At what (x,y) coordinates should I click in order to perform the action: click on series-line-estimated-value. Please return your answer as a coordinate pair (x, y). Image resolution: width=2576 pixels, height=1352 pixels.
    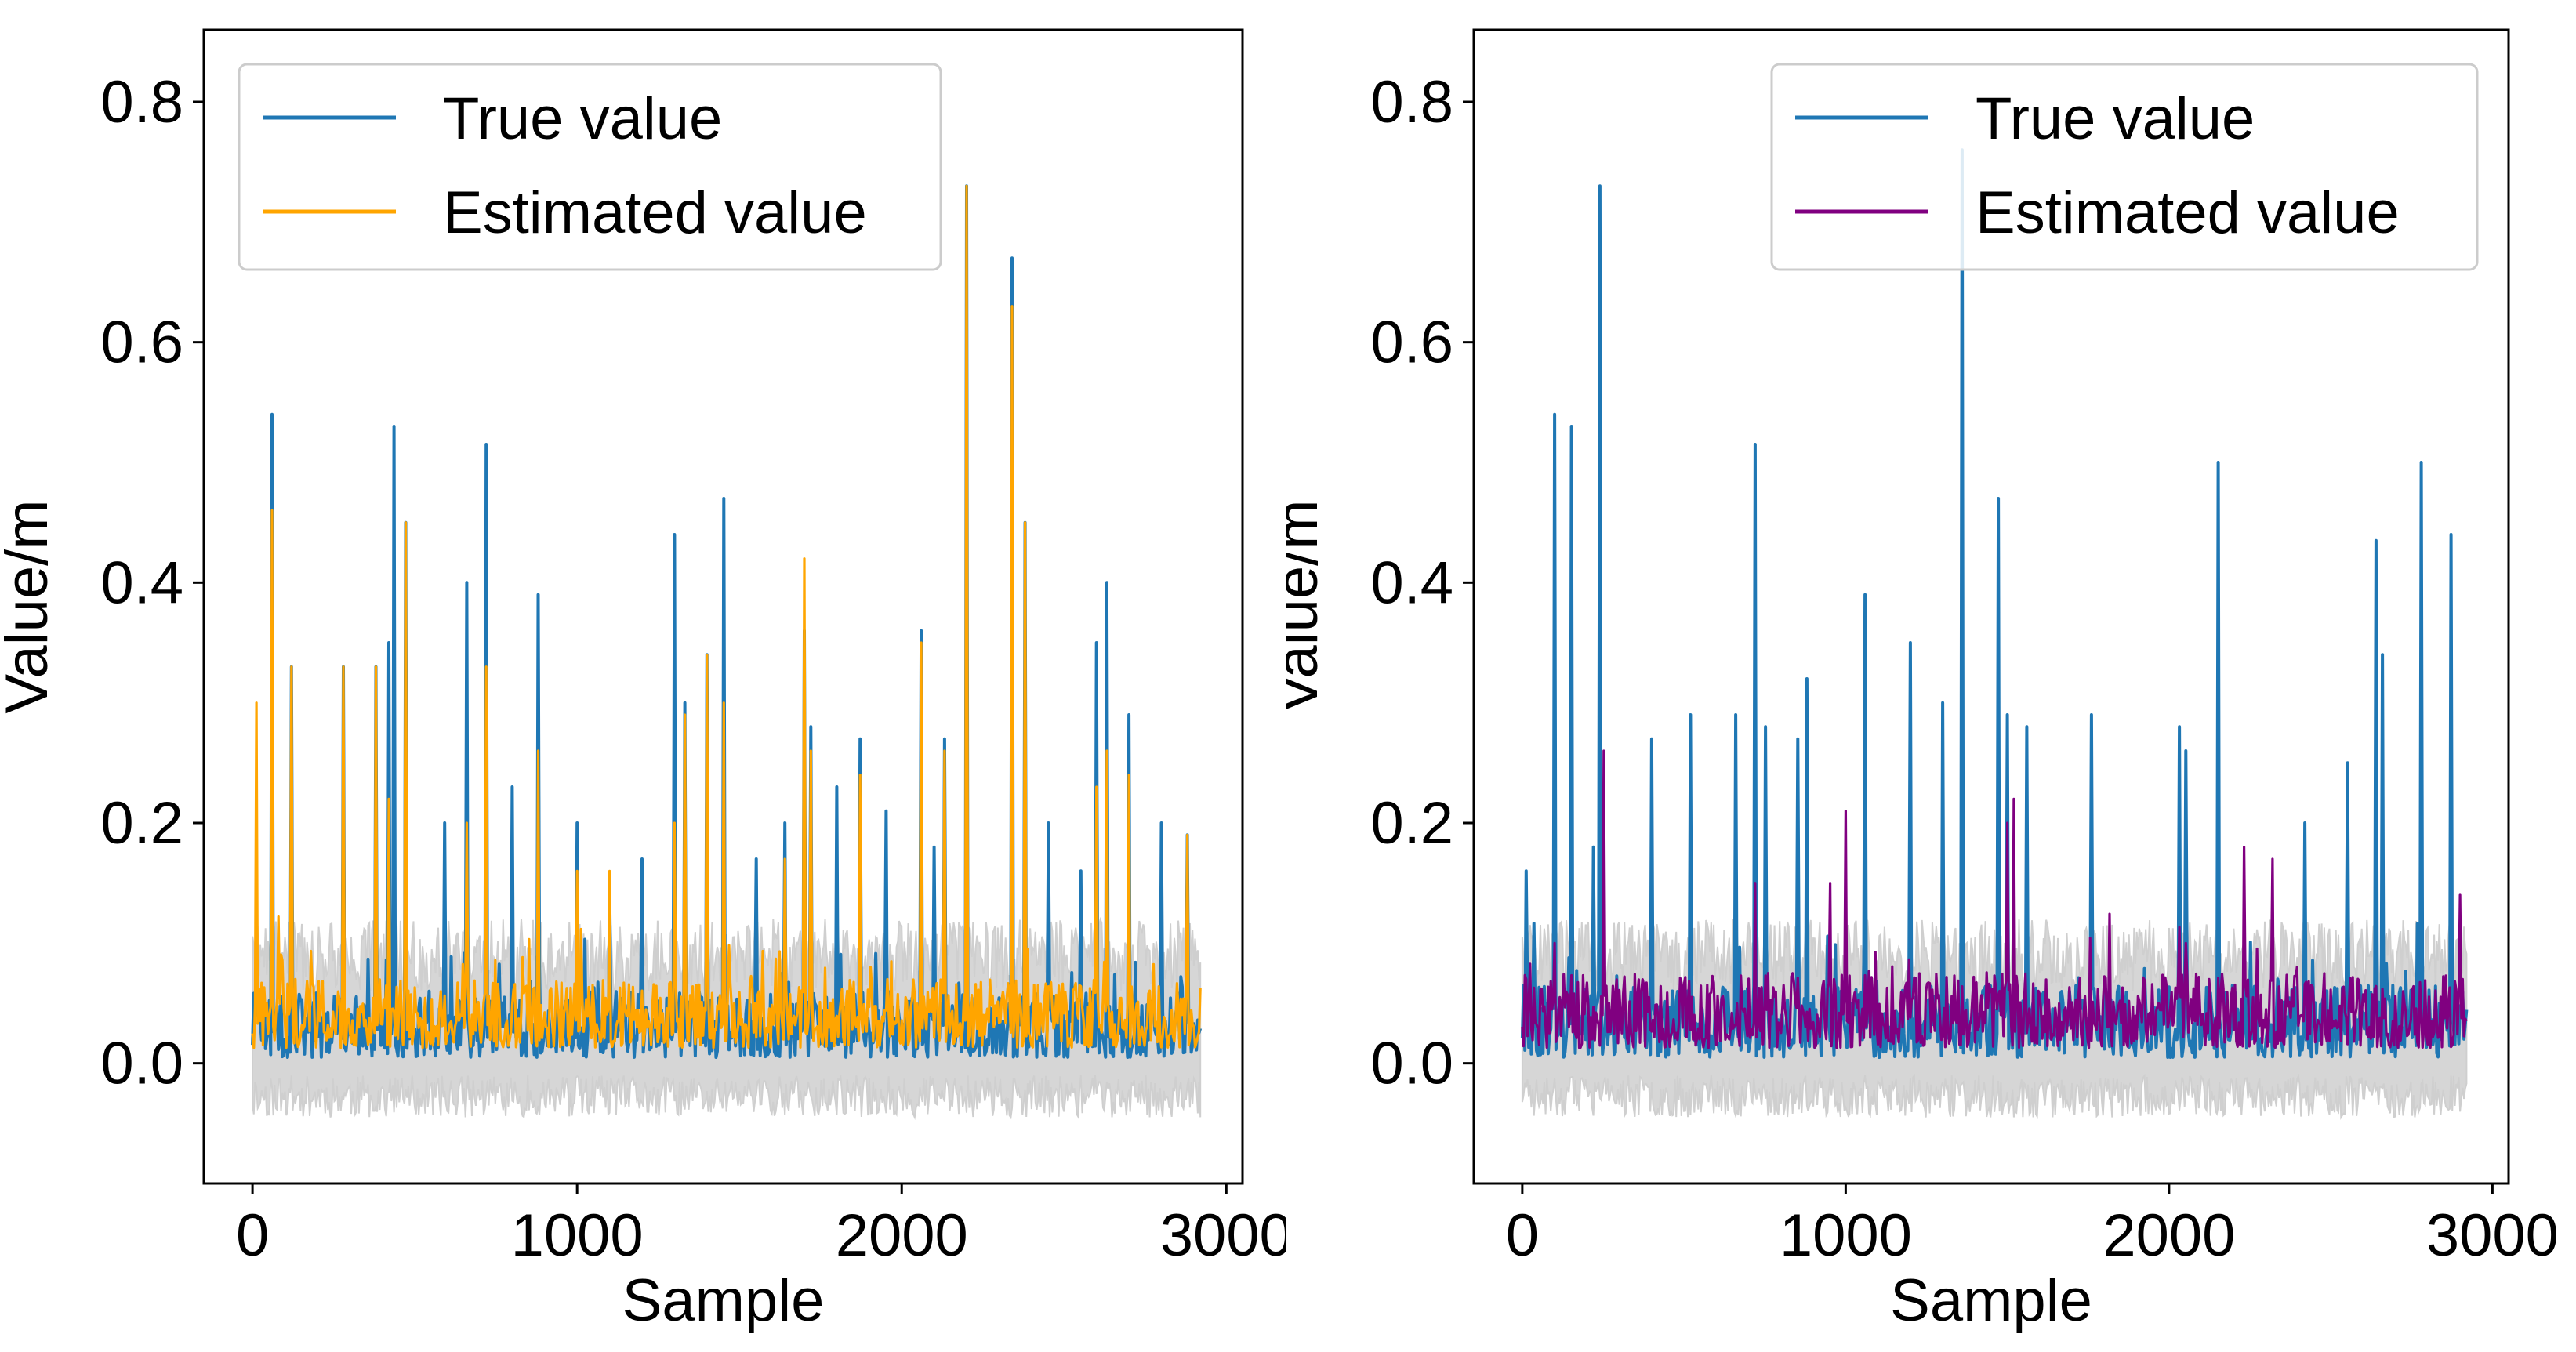
    Looking at the image, I should click on (1995, 899).